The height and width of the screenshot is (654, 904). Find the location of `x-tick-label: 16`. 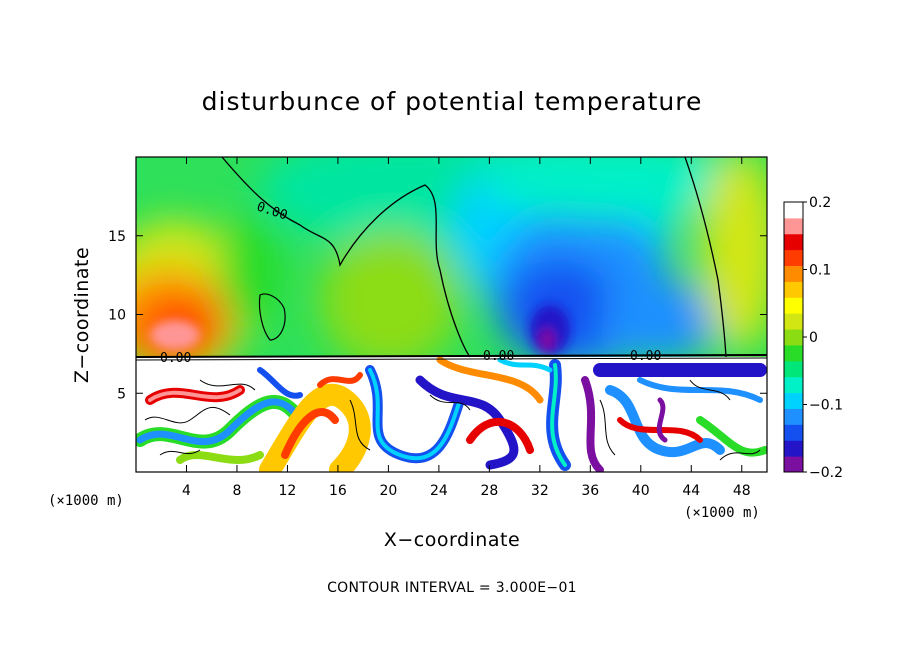

x-tick-label: 16 is located at coordinates (338, 491).